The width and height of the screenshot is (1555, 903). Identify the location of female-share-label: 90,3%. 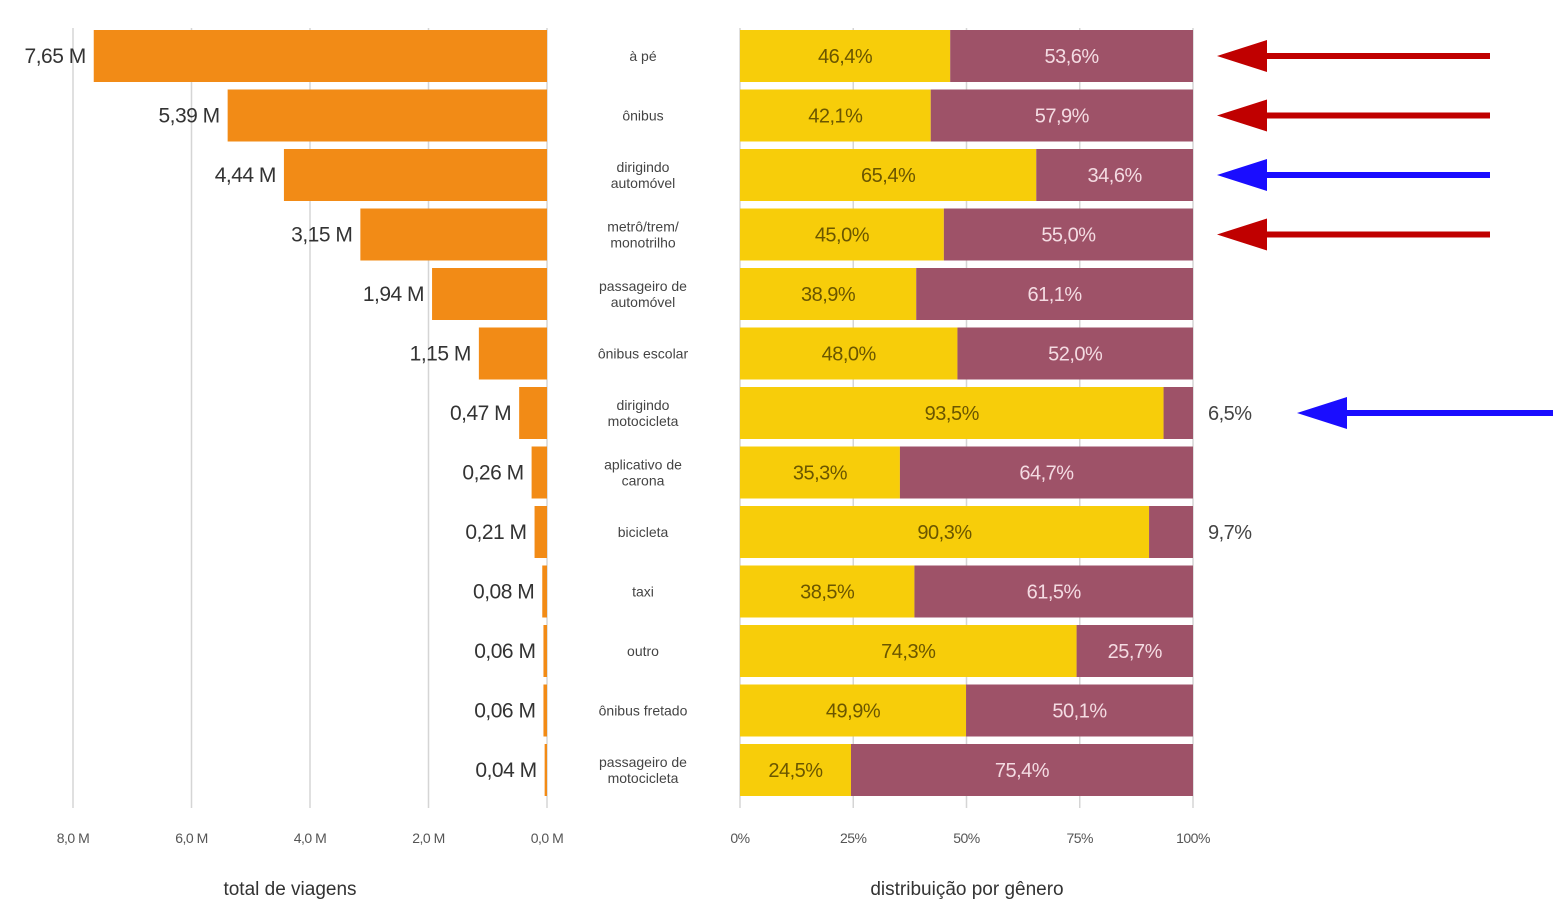
(944, 533).